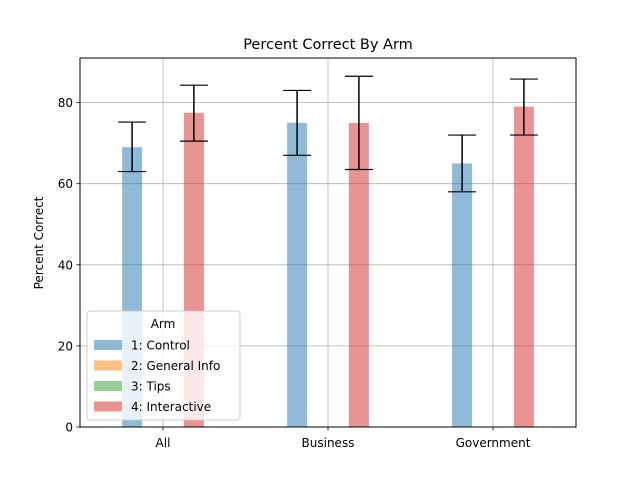 The image size is (640, 480). I want to click on x-tick-label: All, so click(163, 443).